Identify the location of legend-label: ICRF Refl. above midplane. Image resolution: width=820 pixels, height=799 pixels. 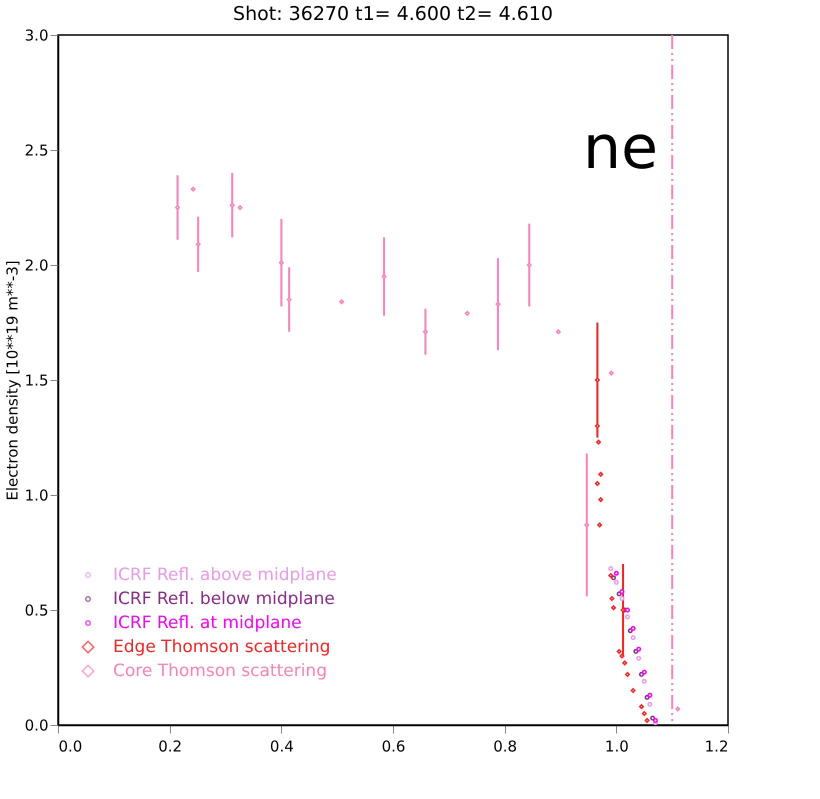
(225, 575).